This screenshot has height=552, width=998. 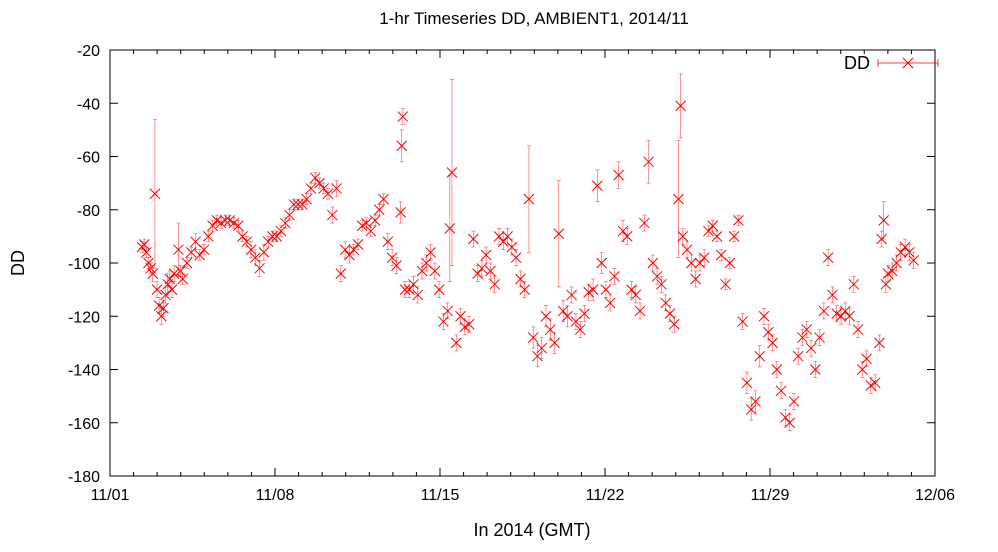 What do you see at coordinates (770, 495) in the screenshot?
I see `x-tick-label: 11/29` at bounding box center [770, 495].